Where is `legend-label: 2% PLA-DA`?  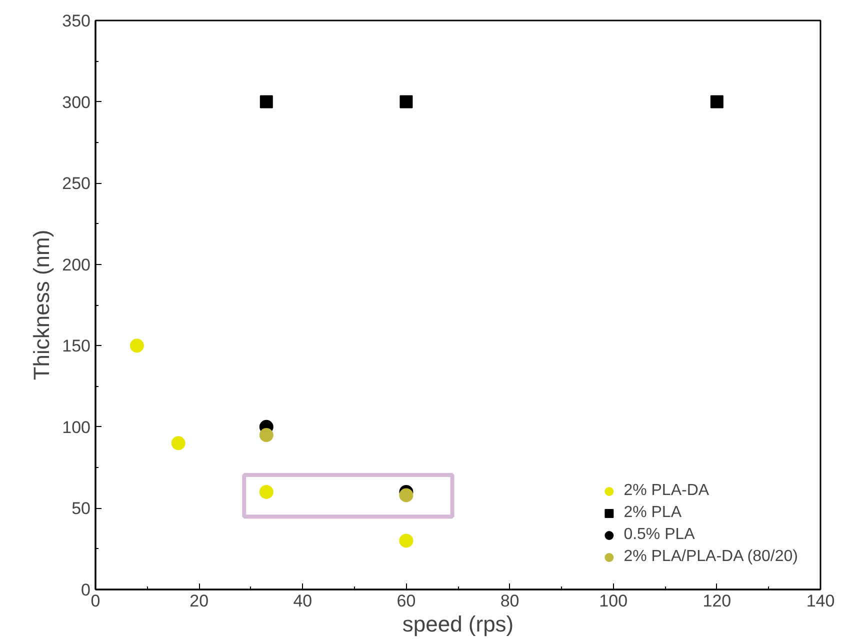
legend-label: 2% PLA-DA is located at coordinates (667, 491).